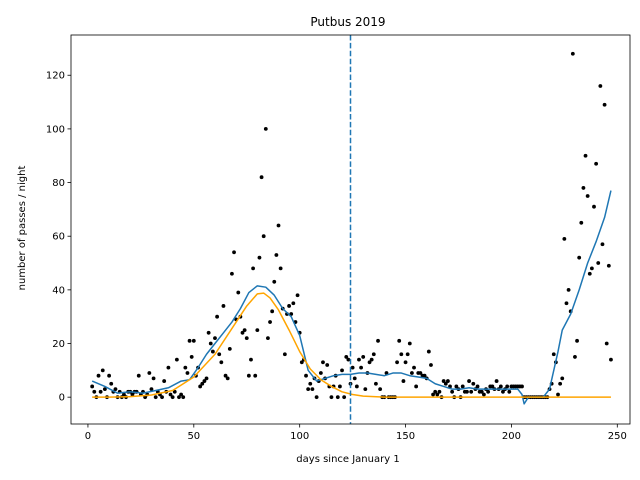 The width and height of the screenshot is (640, 480). What do you see at coordinates (405, 436) in the screenshot?
I see `x-tick-label: 150` at bounding box center [405, 436].